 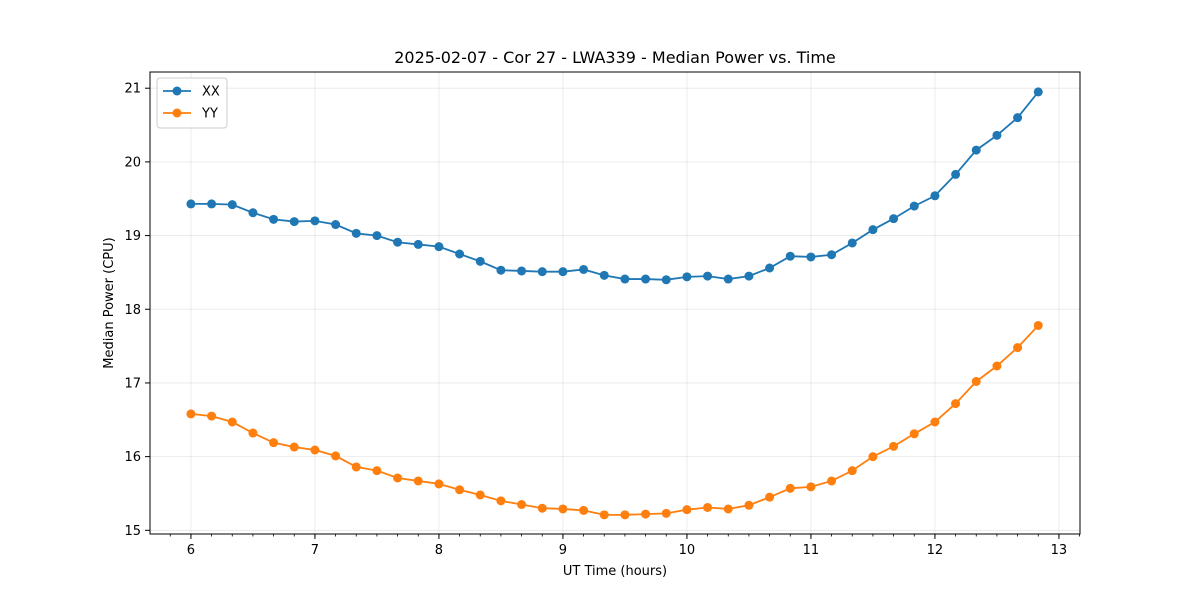 I want to click on legend-label: XX, so click(x=211, y=92).